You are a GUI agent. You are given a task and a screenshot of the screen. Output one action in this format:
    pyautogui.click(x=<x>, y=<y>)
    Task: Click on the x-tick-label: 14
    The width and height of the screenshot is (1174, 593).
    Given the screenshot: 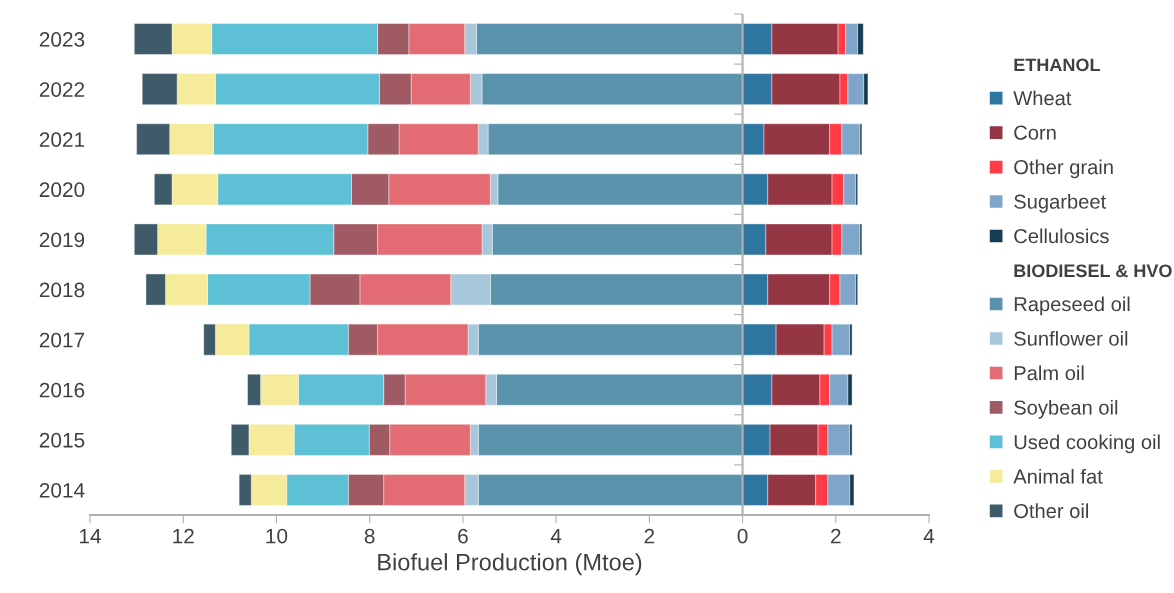 What is the action you would take?
    pyautogui.click(x=90, y=536)
    